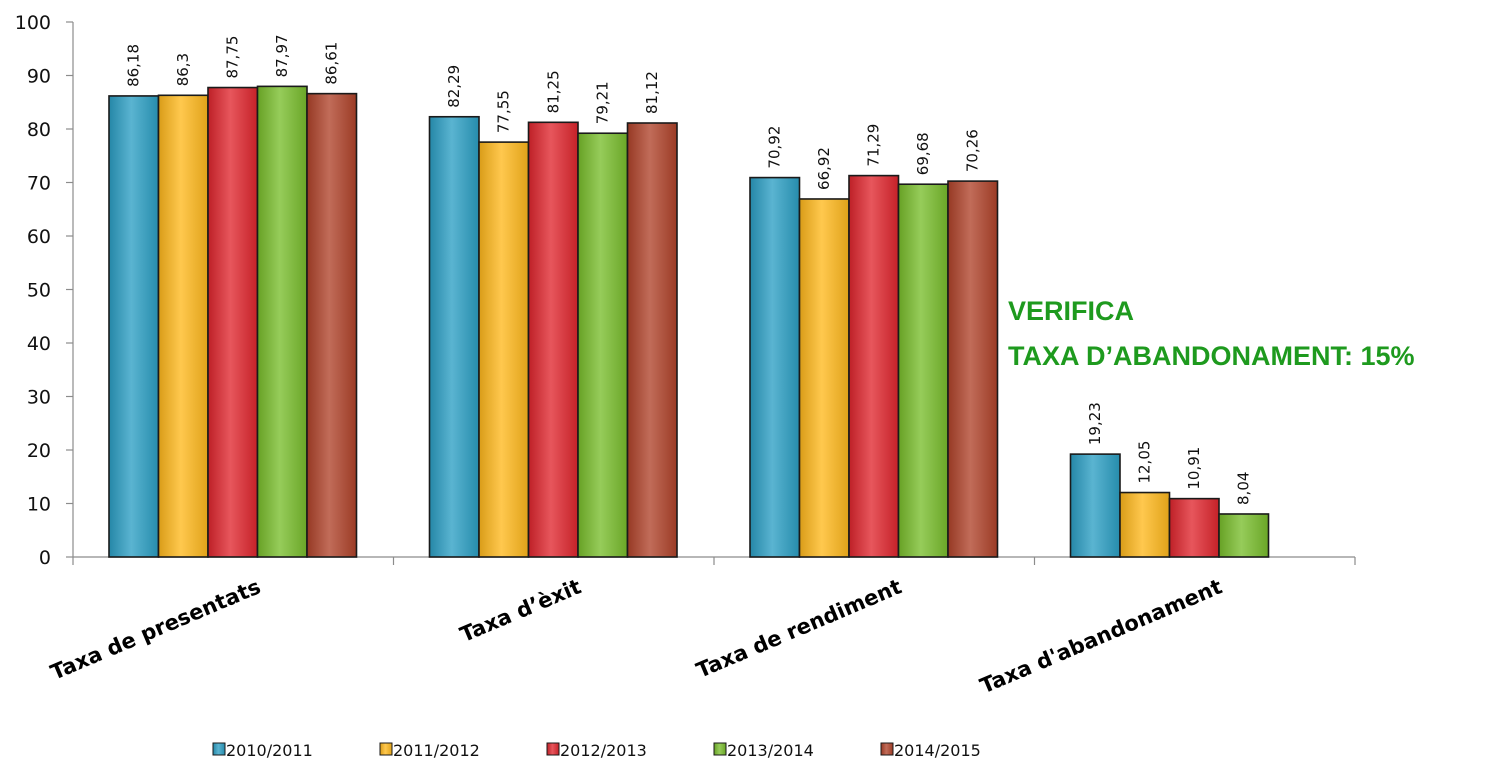 The width and height of the screenshot is (1497, 775). Describe the element at coordinates (219, 749) in the screenshot. I see `legend-swatch-2010-2011` at that location.